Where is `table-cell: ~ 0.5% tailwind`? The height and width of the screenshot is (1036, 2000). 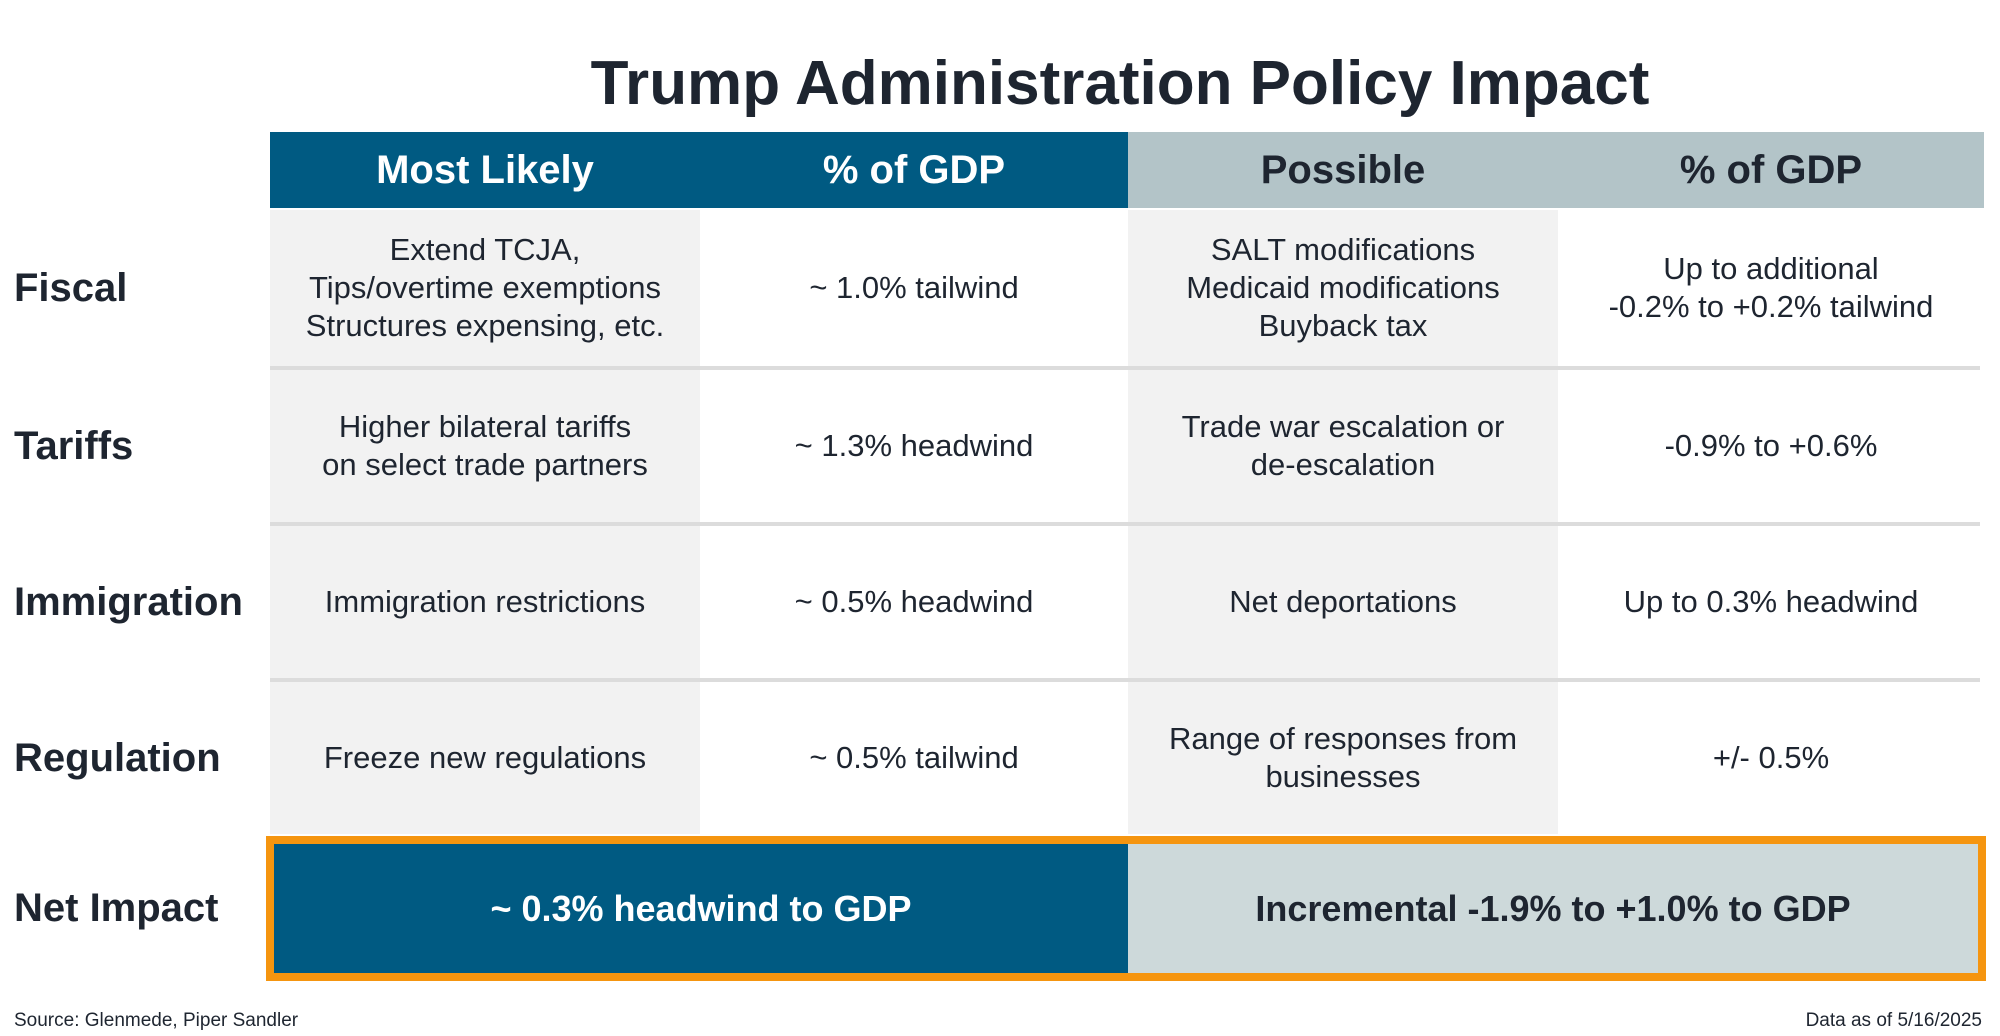
table-cell: ~ 0.5% tailwind is located at coordinates (914, 758).